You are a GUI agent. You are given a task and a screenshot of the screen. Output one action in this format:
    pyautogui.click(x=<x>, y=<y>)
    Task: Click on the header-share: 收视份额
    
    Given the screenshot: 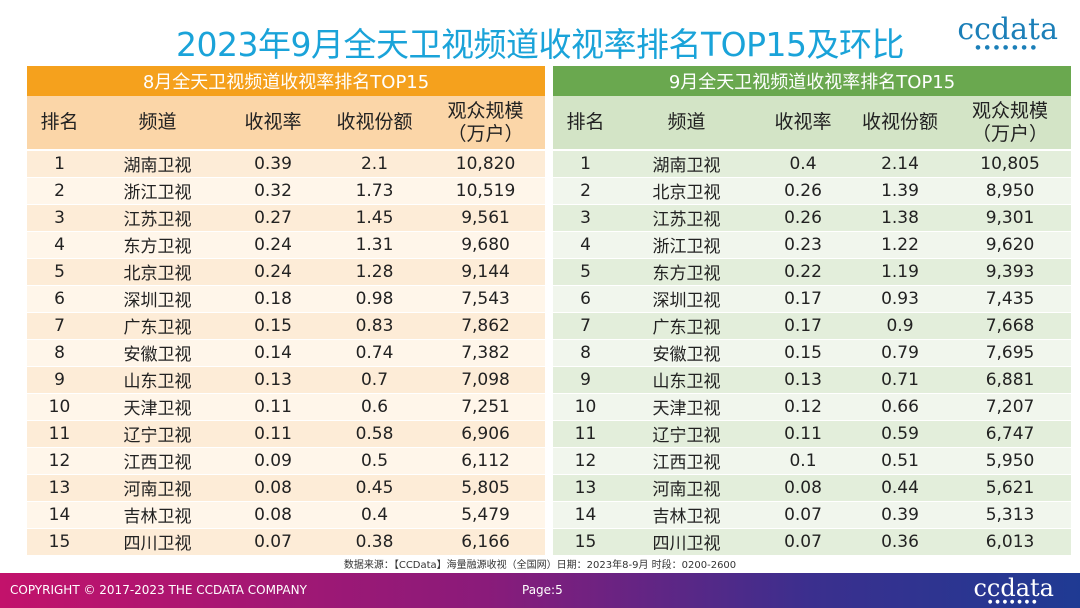 What is the action you would take?
    pyautogui.click(x=374, y=123)
    